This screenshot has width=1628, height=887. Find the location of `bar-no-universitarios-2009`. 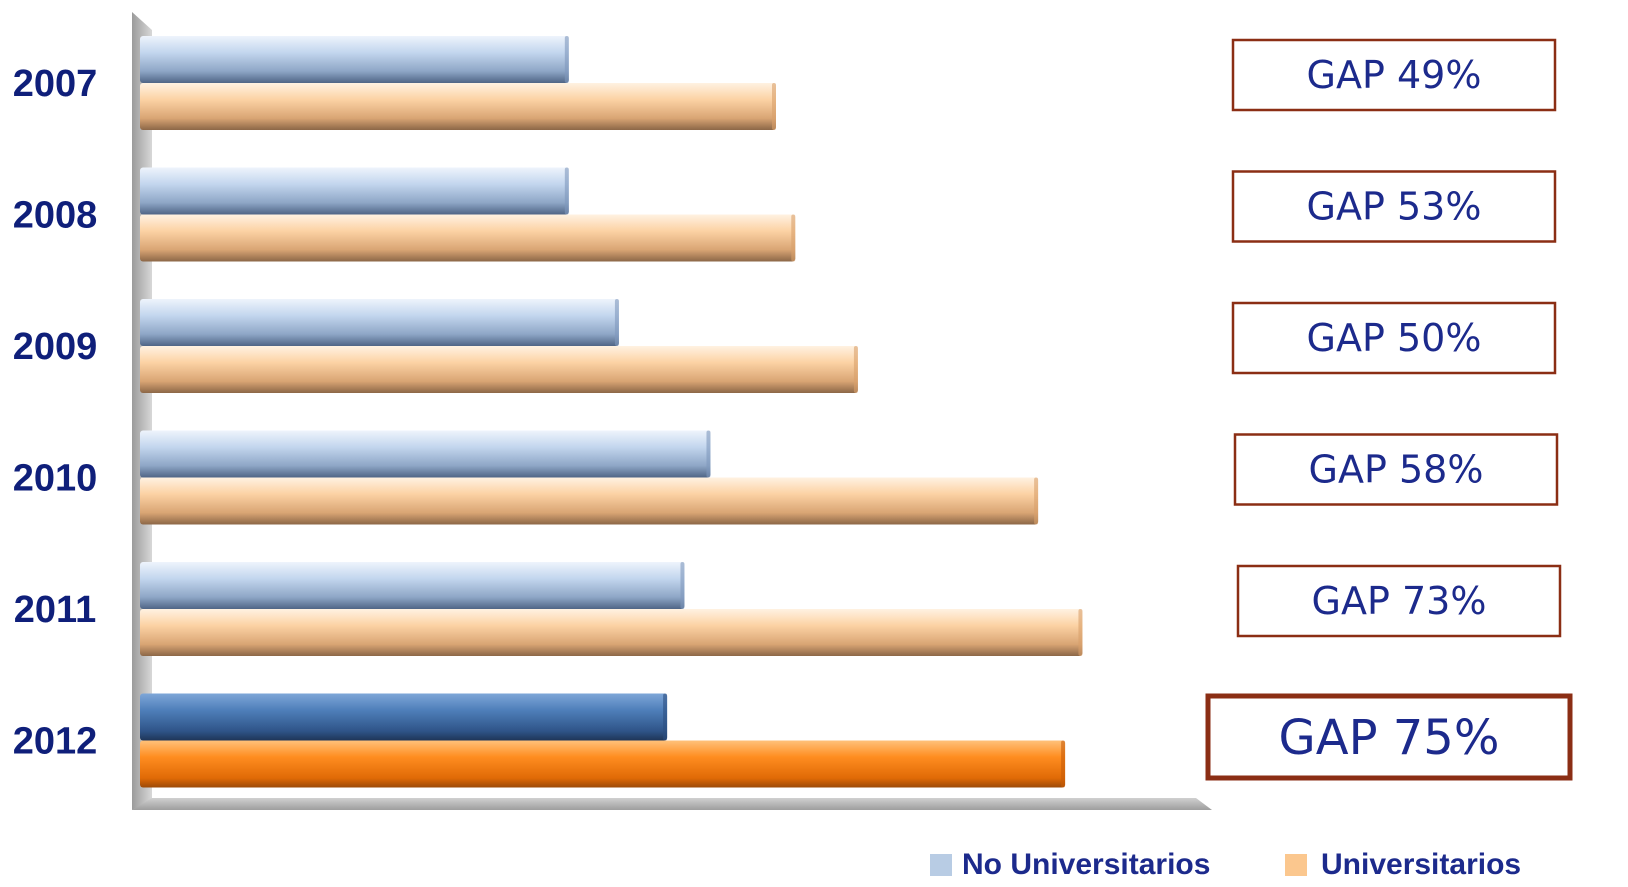

bar-no-universitarios-2009 is located at coordinates (379, 322).